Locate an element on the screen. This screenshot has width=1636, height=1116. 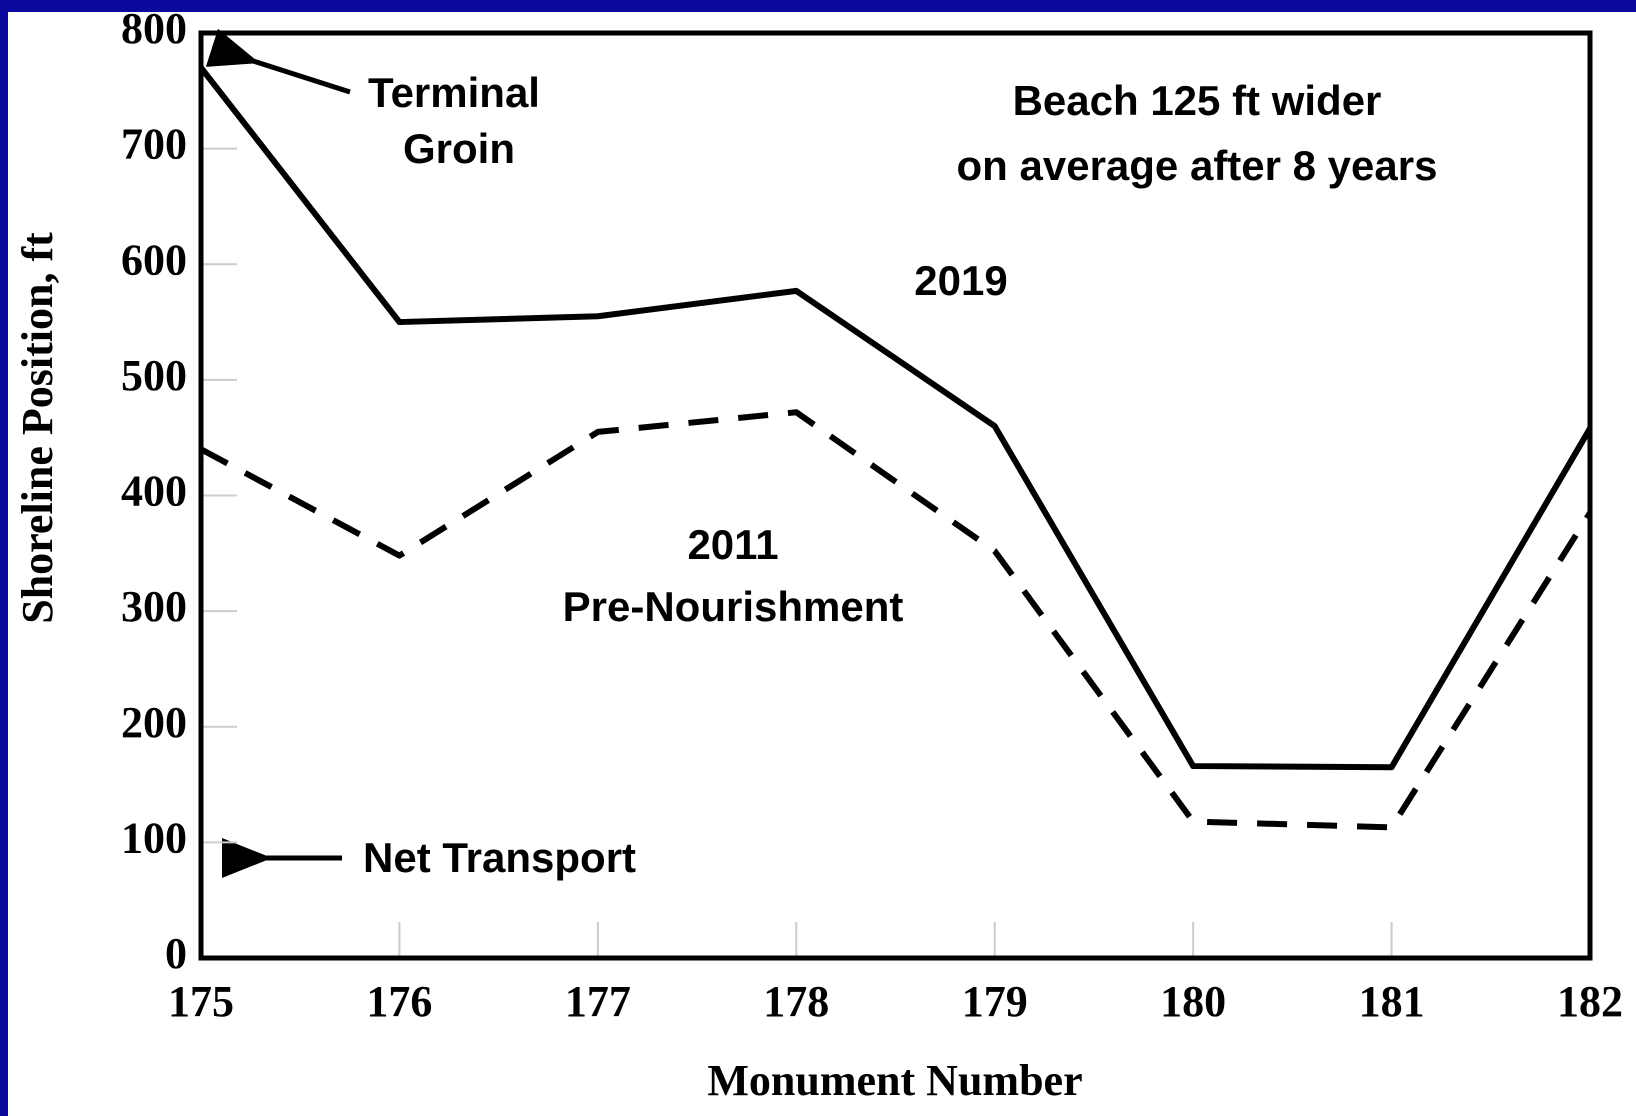
x-tick-label: 175 is located at coordinates (201, 1001).